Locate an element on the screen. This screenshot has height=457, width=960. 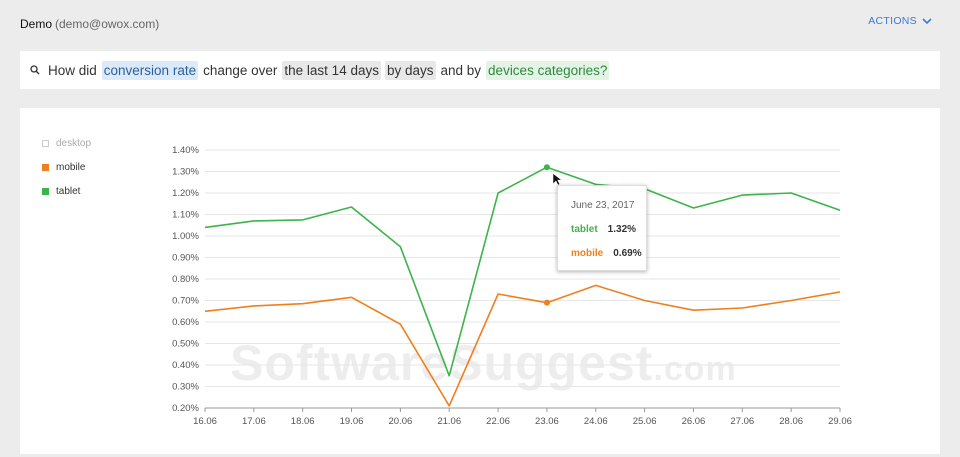
query-token: the last 14 days is located at coordinates (331, 70).